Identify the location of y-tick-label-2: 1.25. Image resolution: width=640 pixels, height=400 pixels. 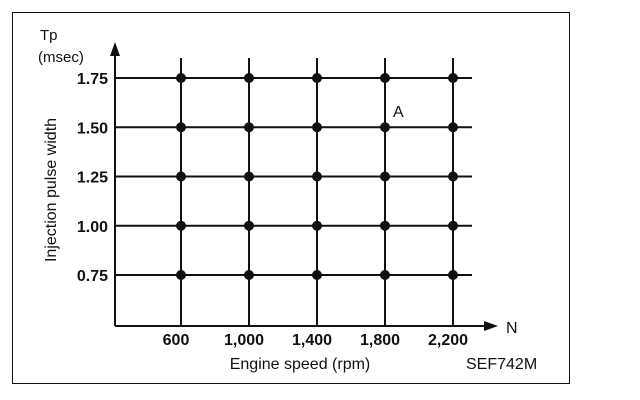
(92, 178).